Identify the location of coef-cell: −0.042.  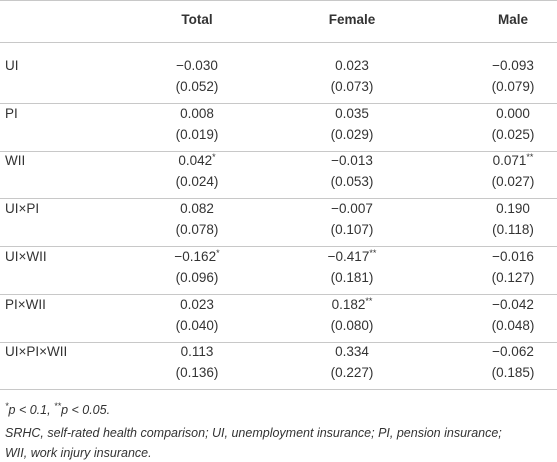
(513, 305).